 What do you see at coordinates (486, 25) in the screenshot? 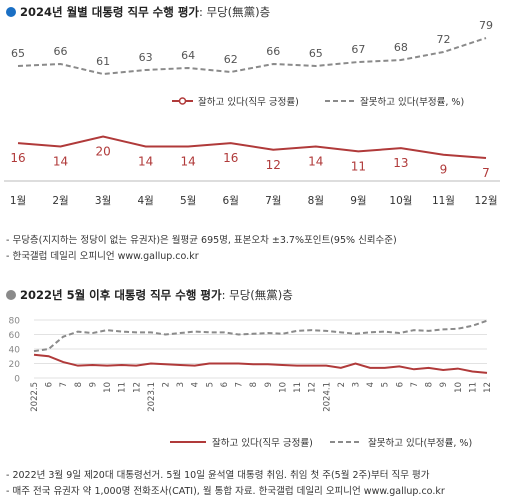
I see `disapprove-label: 79` at bounding box center [486, 25].